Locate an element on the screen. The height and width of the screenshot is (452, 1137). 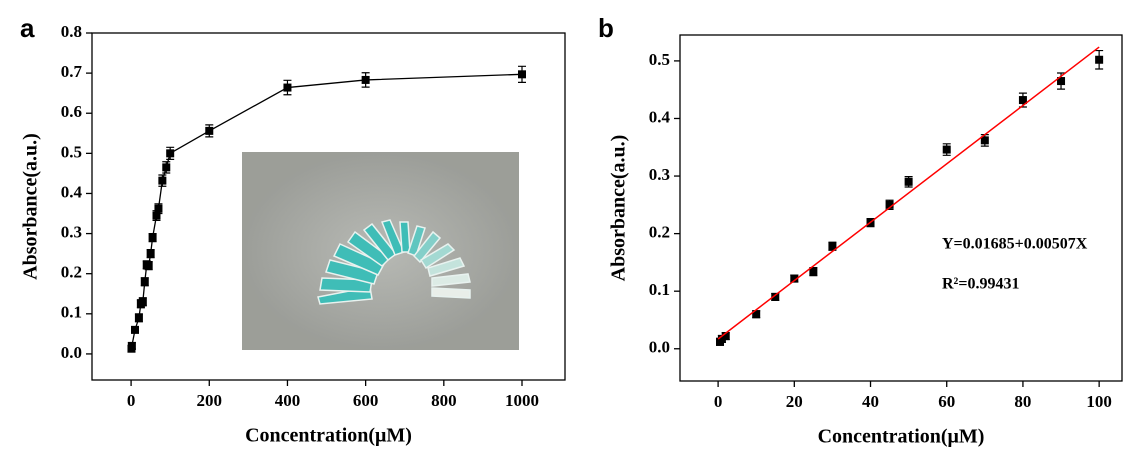
x-tick-label: 80 is located at coordinates (1022, 401).